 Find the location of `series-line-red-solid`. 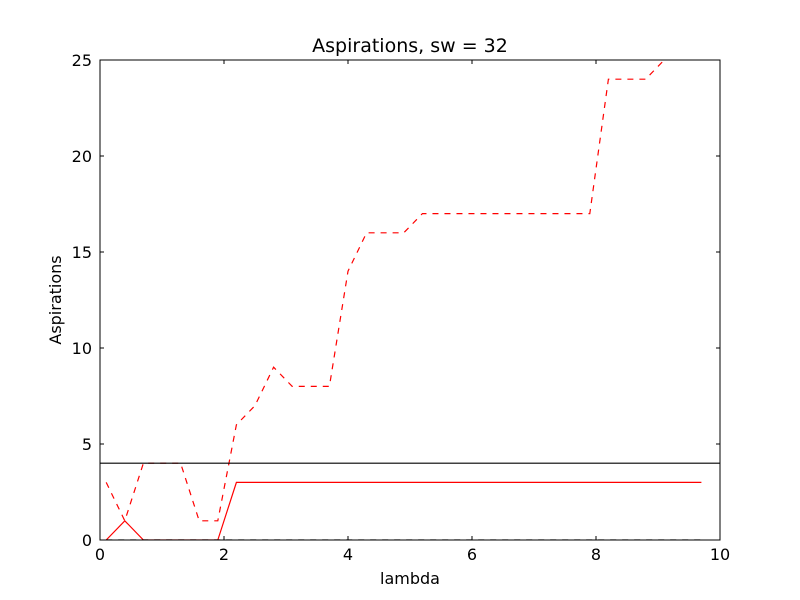

series-line-red-solid is located at coordinates (403, 510).